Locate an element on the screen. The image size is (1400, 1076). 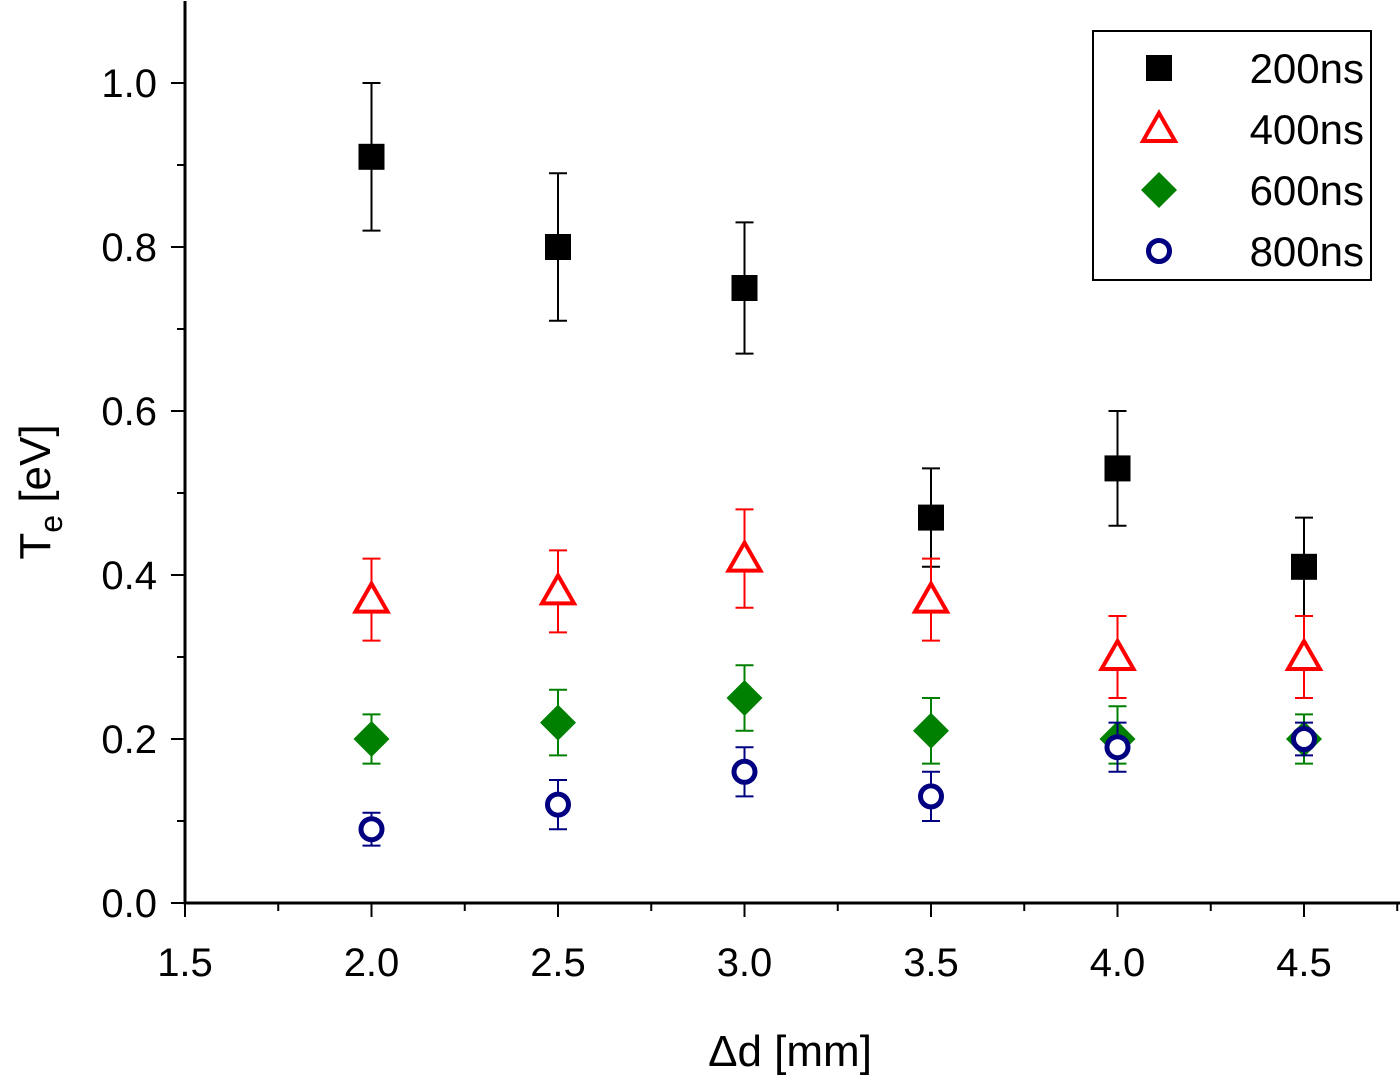
y-axis-title-suffix: [eV] is located at coordinates (35, 469).